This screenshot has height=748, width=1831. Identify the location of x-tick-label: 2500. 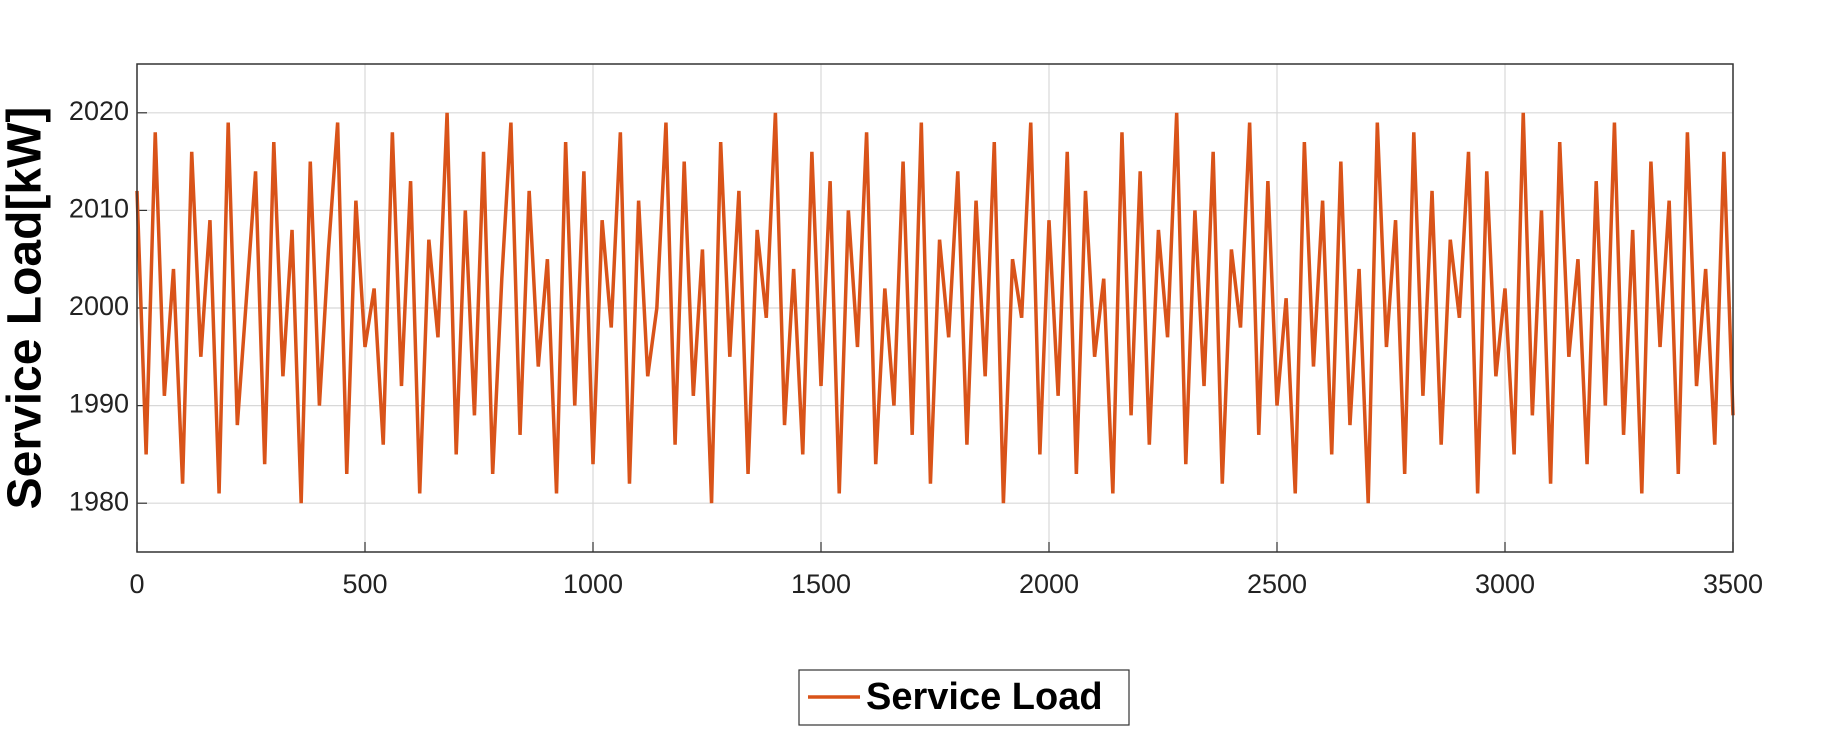
(1277, 584).